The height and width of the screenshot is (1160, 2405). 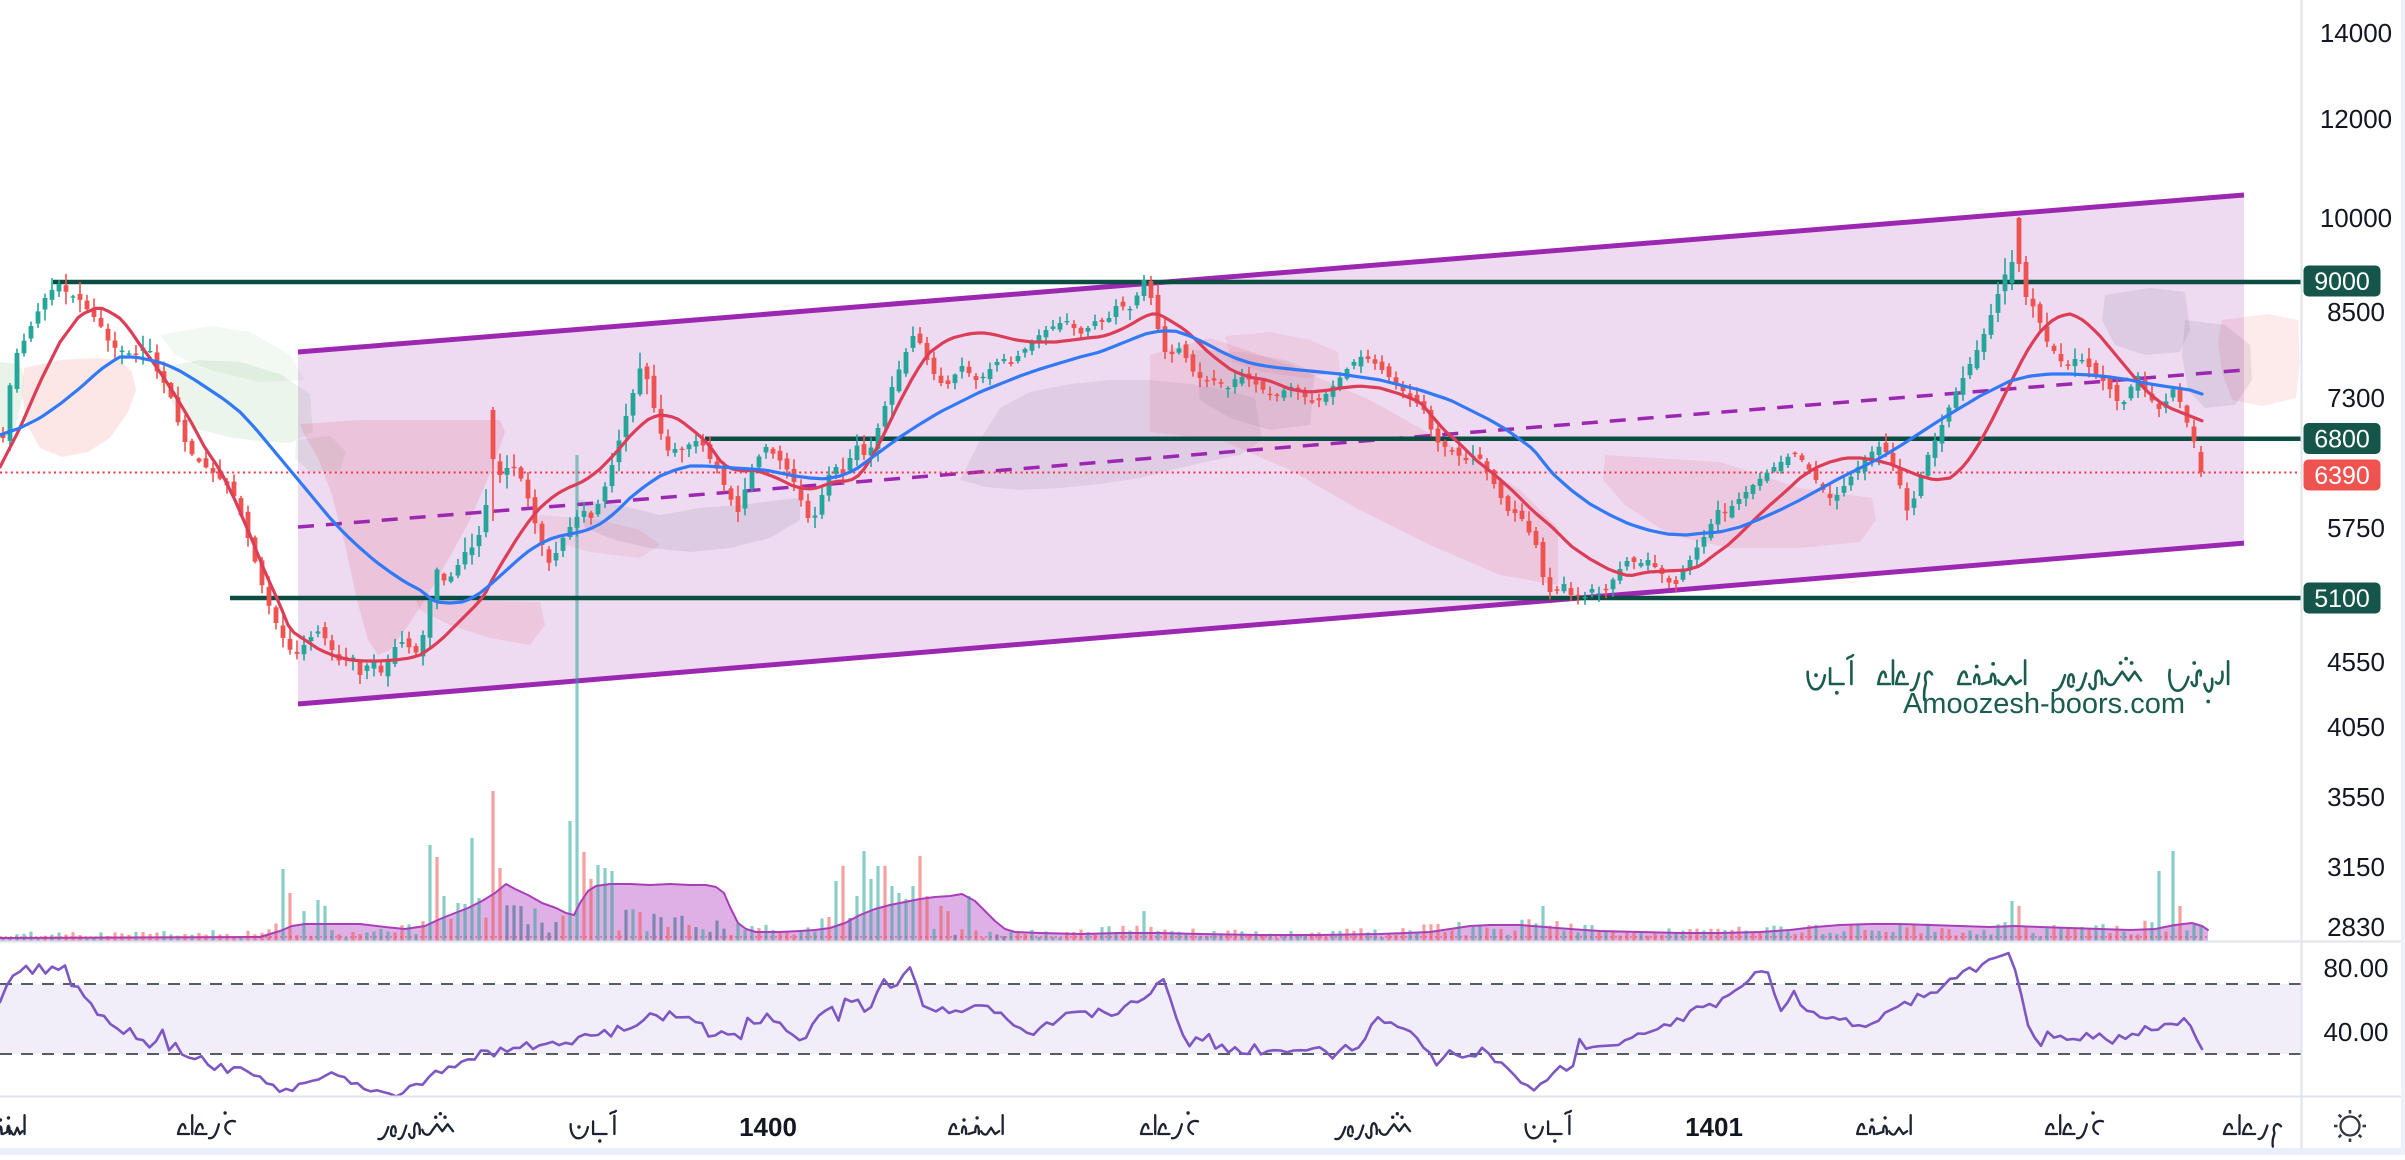 I want to click on svg-text: 10000, so click(x=2356, y=218).